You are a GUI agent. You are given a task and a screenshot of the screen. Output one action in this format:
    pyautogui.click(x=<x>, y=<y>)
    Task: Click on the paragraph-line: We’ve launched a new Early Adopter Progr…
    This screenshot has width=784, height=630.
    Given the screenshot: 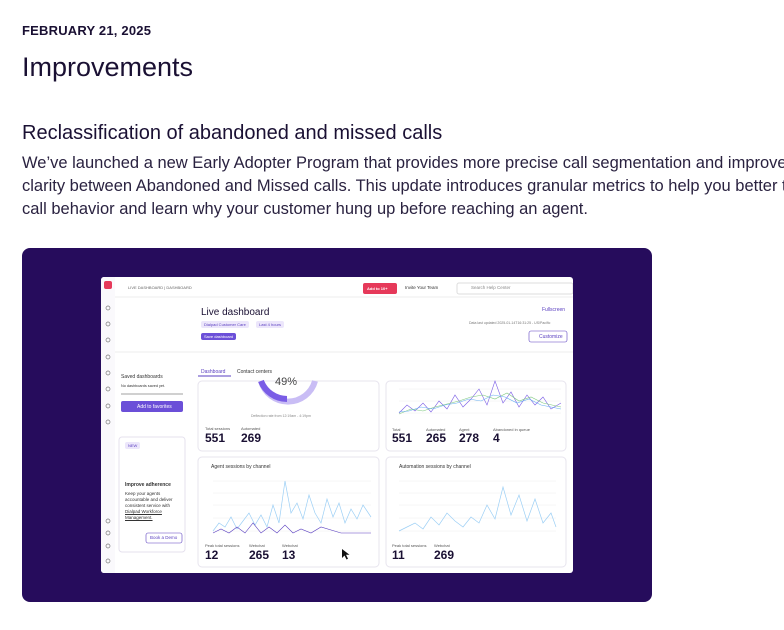 What is the action you would take?
    pyautogui.click(x=403, y=163)
    